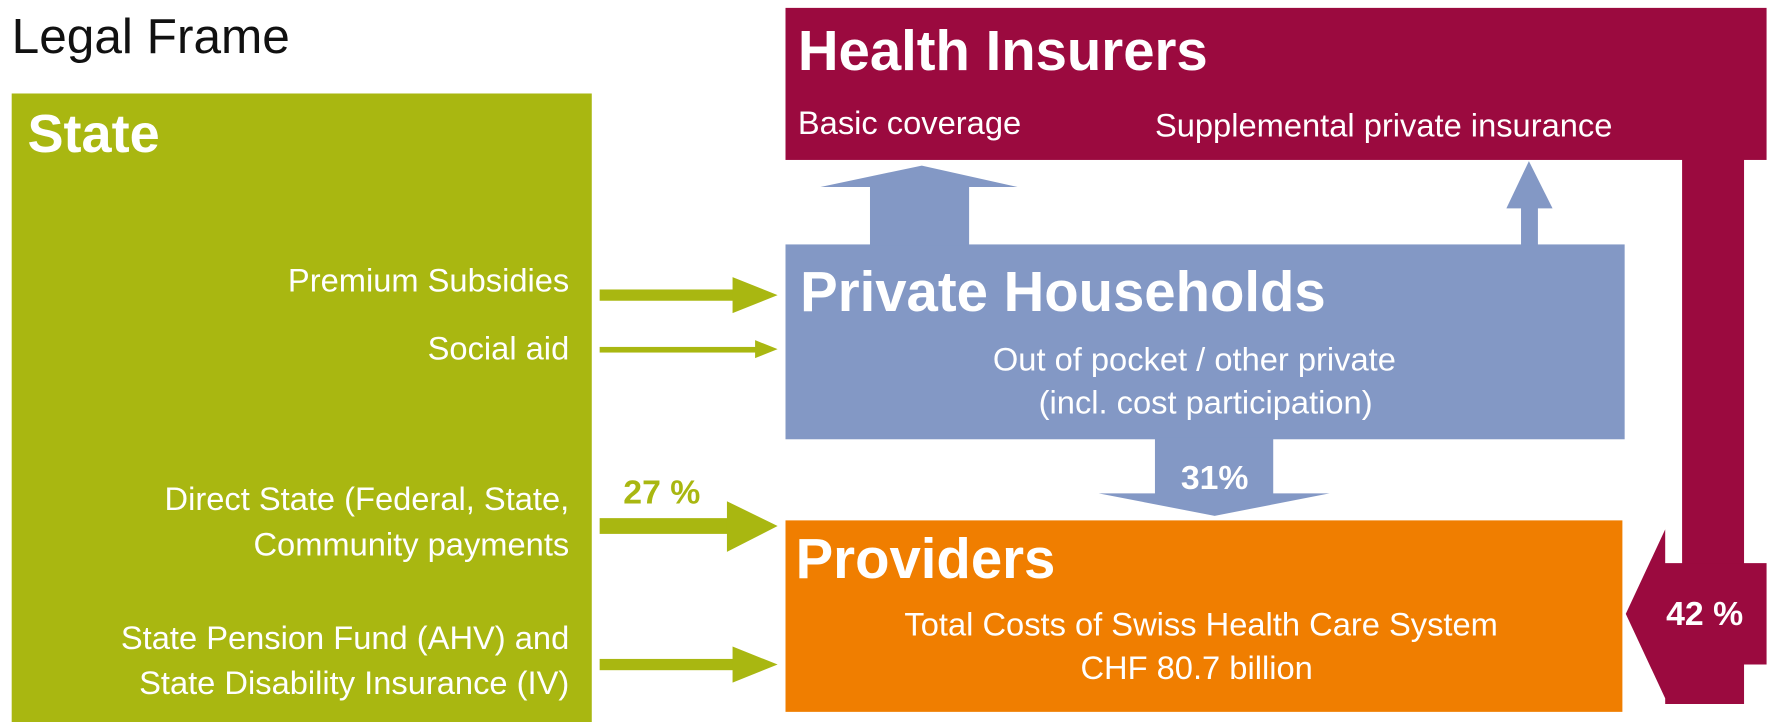 Image resolution: width=1767 pixels, height=722 pixels. What do you see at coordinates (1276, 83) in the screenshot?
I see `health-insurers-box` at bounding box center [1276, 83].